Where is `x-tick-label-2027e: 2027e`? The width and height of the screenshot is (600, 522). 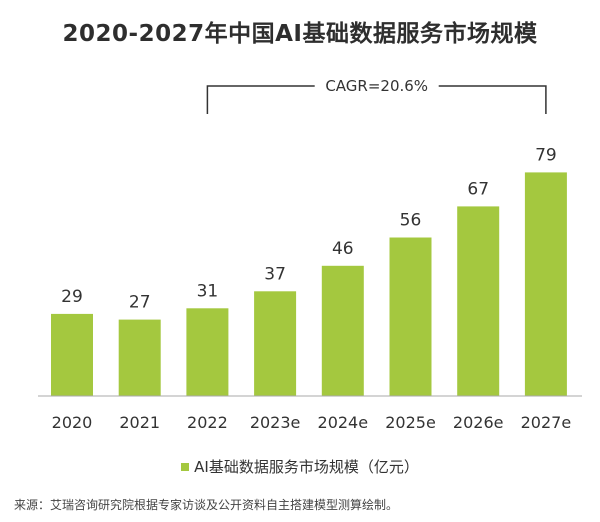
x-tick-label-2027e: 2027e is located at coordinates (546, 422).